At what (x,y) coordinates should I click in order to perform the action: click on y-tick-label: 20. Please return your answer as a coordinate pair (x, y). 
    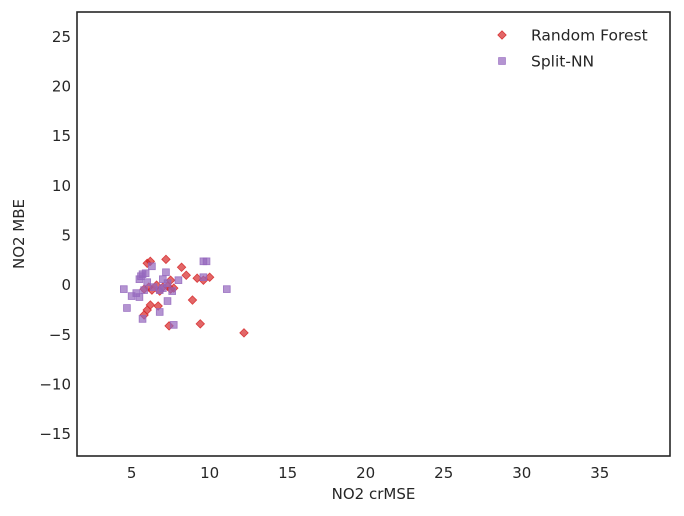
    Looking at the image, I should click on (61, 86).